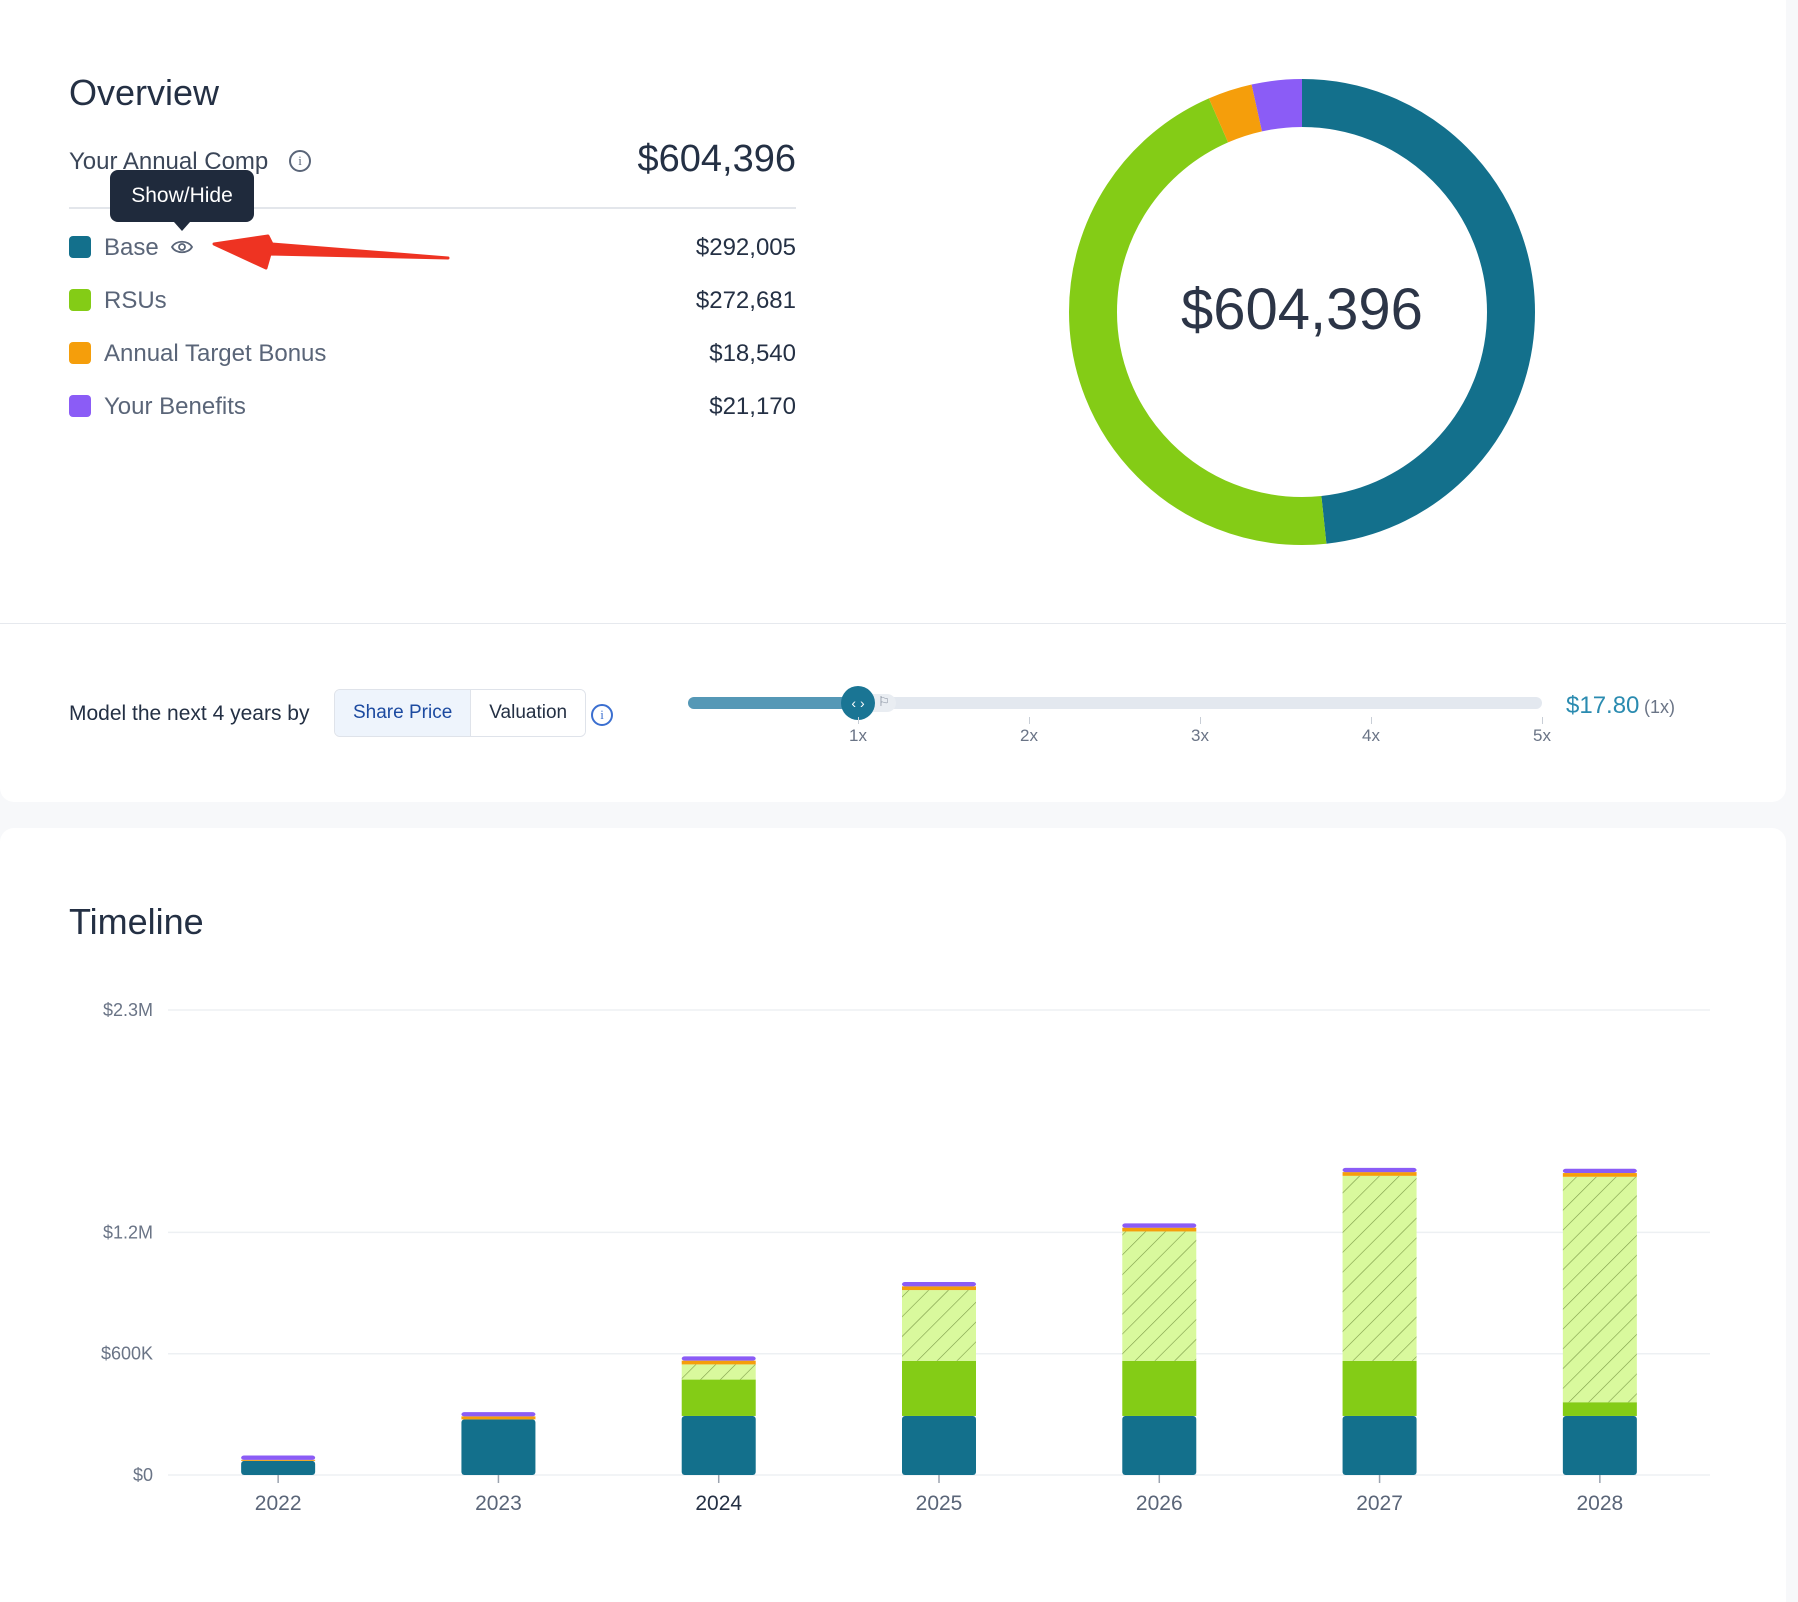 Image resolution: width=1798 pixels, height=1602 pixels. What do you see at coordinates (1603, 705) in the screenshot?
I see `share-price-value: $17.80` at bounding box center [1603, 705].